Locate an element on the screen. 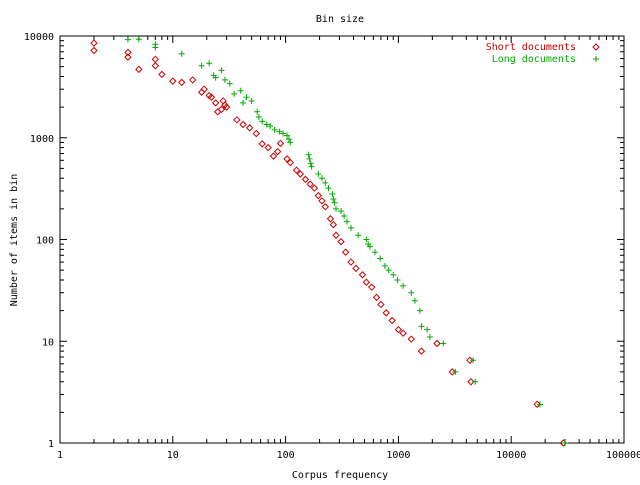 This screenshot has height=485, width=640. x-tick-label: 1000 is located at coordinates (398, 455).